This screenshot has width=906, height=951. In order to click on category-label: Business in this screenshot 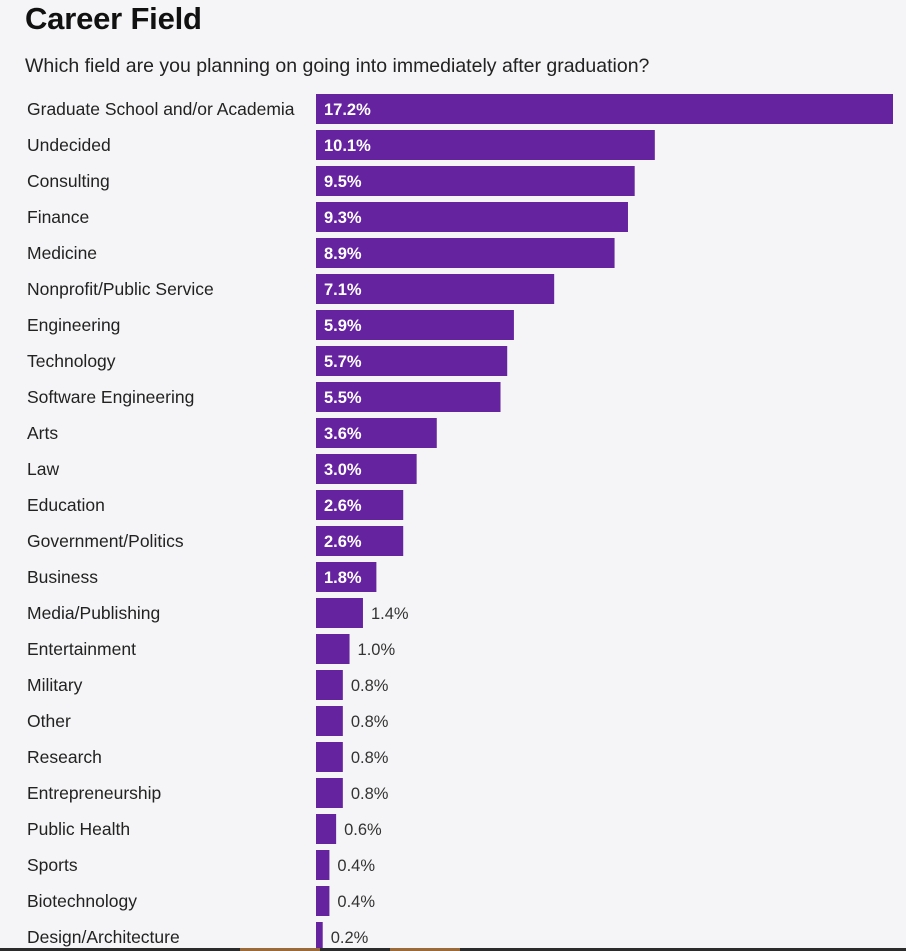, I will do `click(62, 577)`.